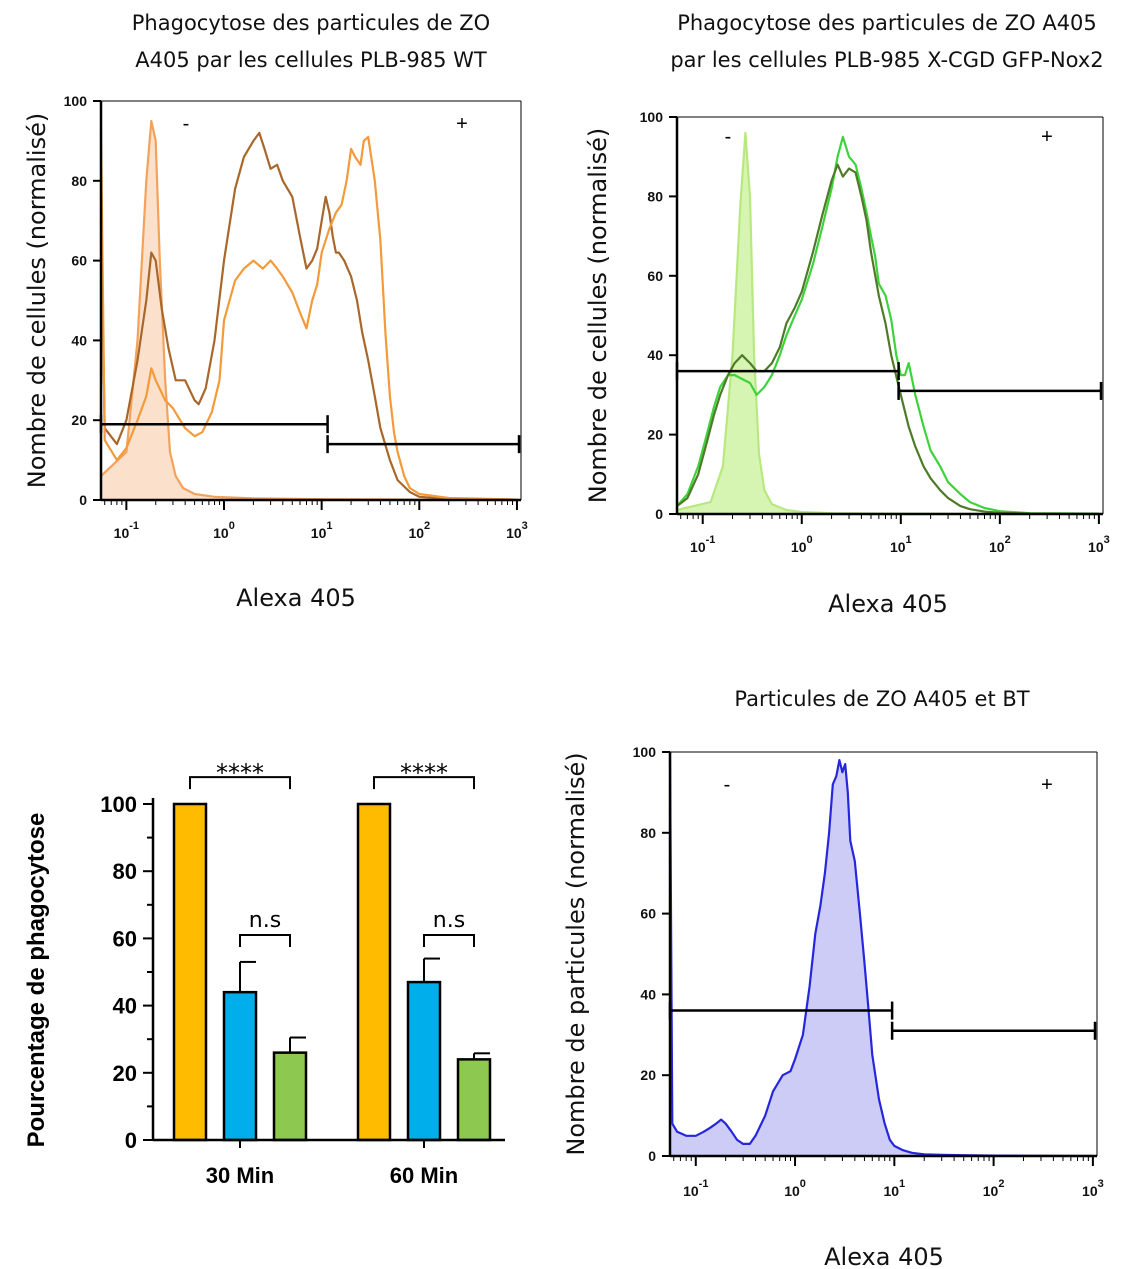 The height and width of the screenshot is (1269, 1128). What do you see at coordinates (125, 1006) in the screenshot?
I see `bar-ytick-label: 40` at bounding box center [125, 1006].